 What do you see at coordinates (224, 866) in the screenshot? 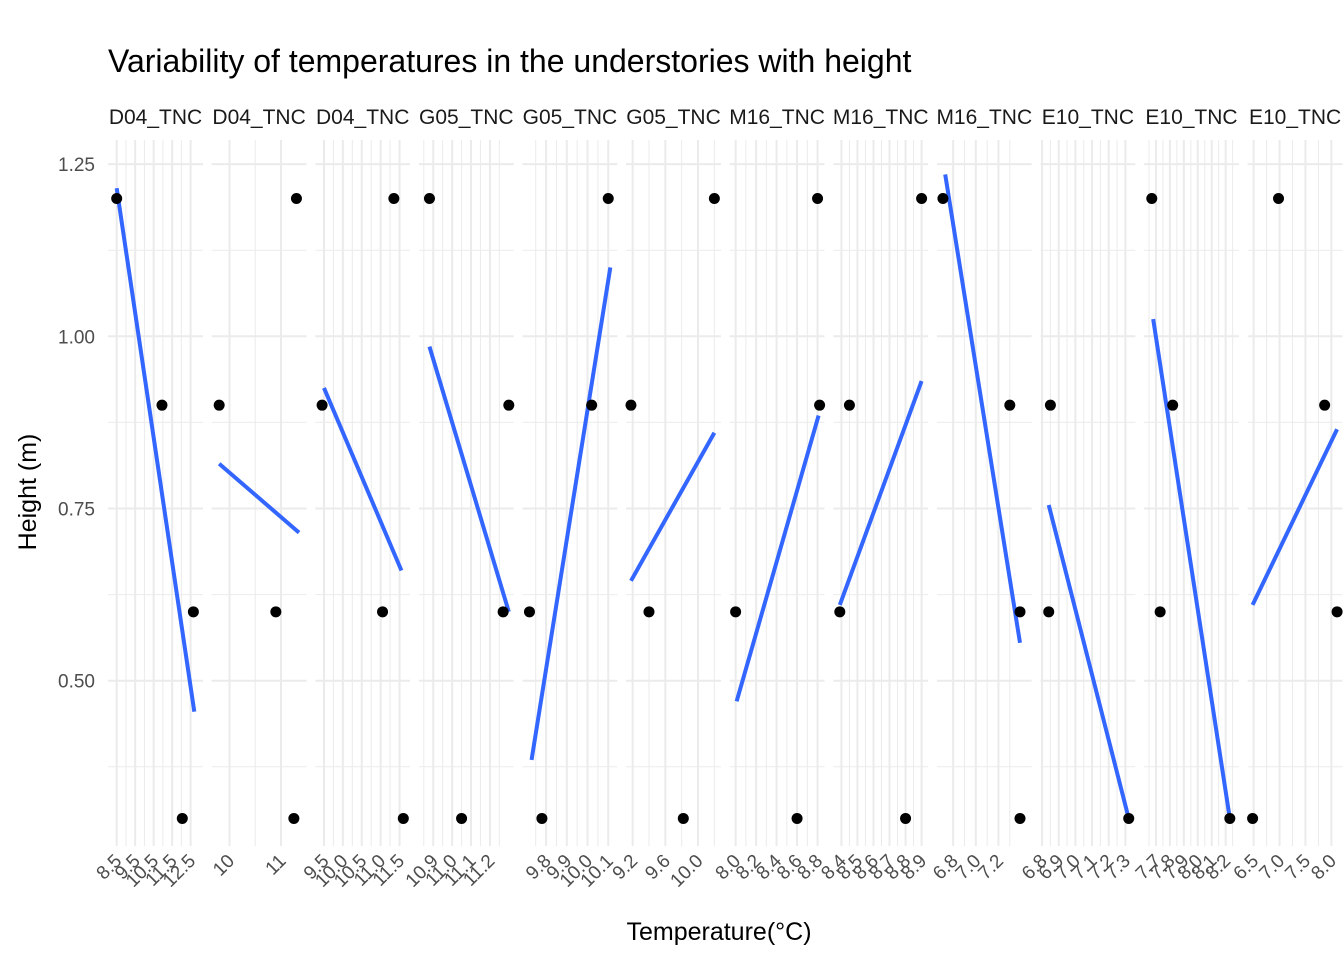
I see `x-tick-label: 10` at bounding box center [224, 866].